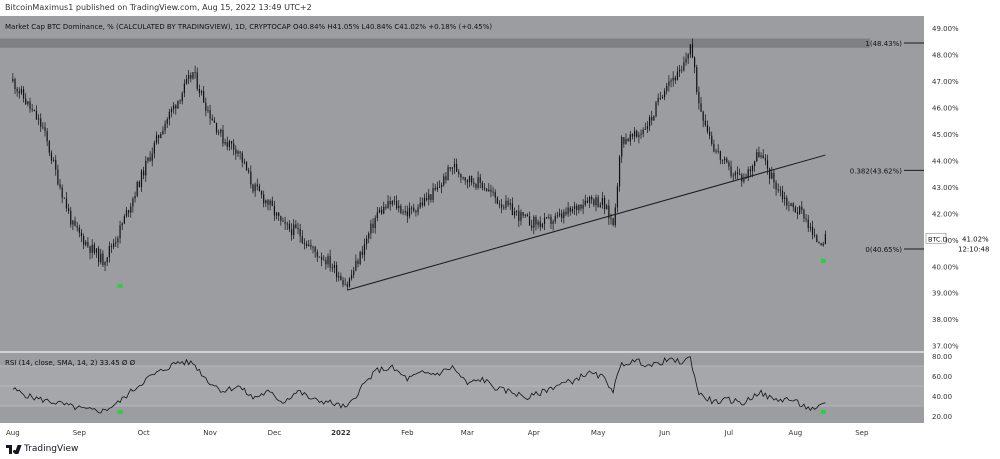 The height and width of the screenshot is (459, 1000). I want to click on time-axis-tick: 2022, so click(341, 433).